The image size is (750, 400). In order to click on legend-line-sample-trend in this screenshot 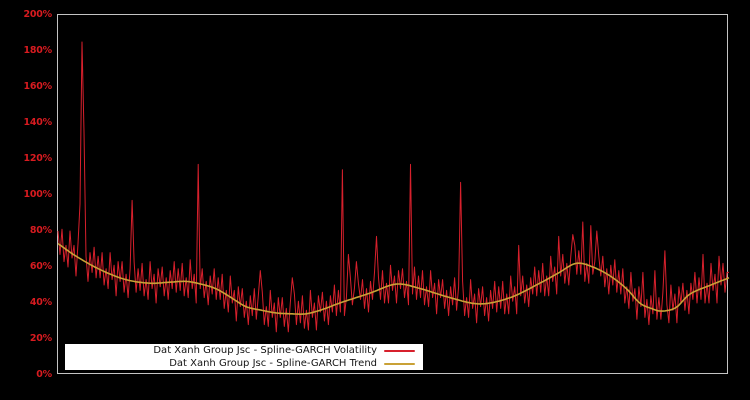, I will do `click(399, 363)`.